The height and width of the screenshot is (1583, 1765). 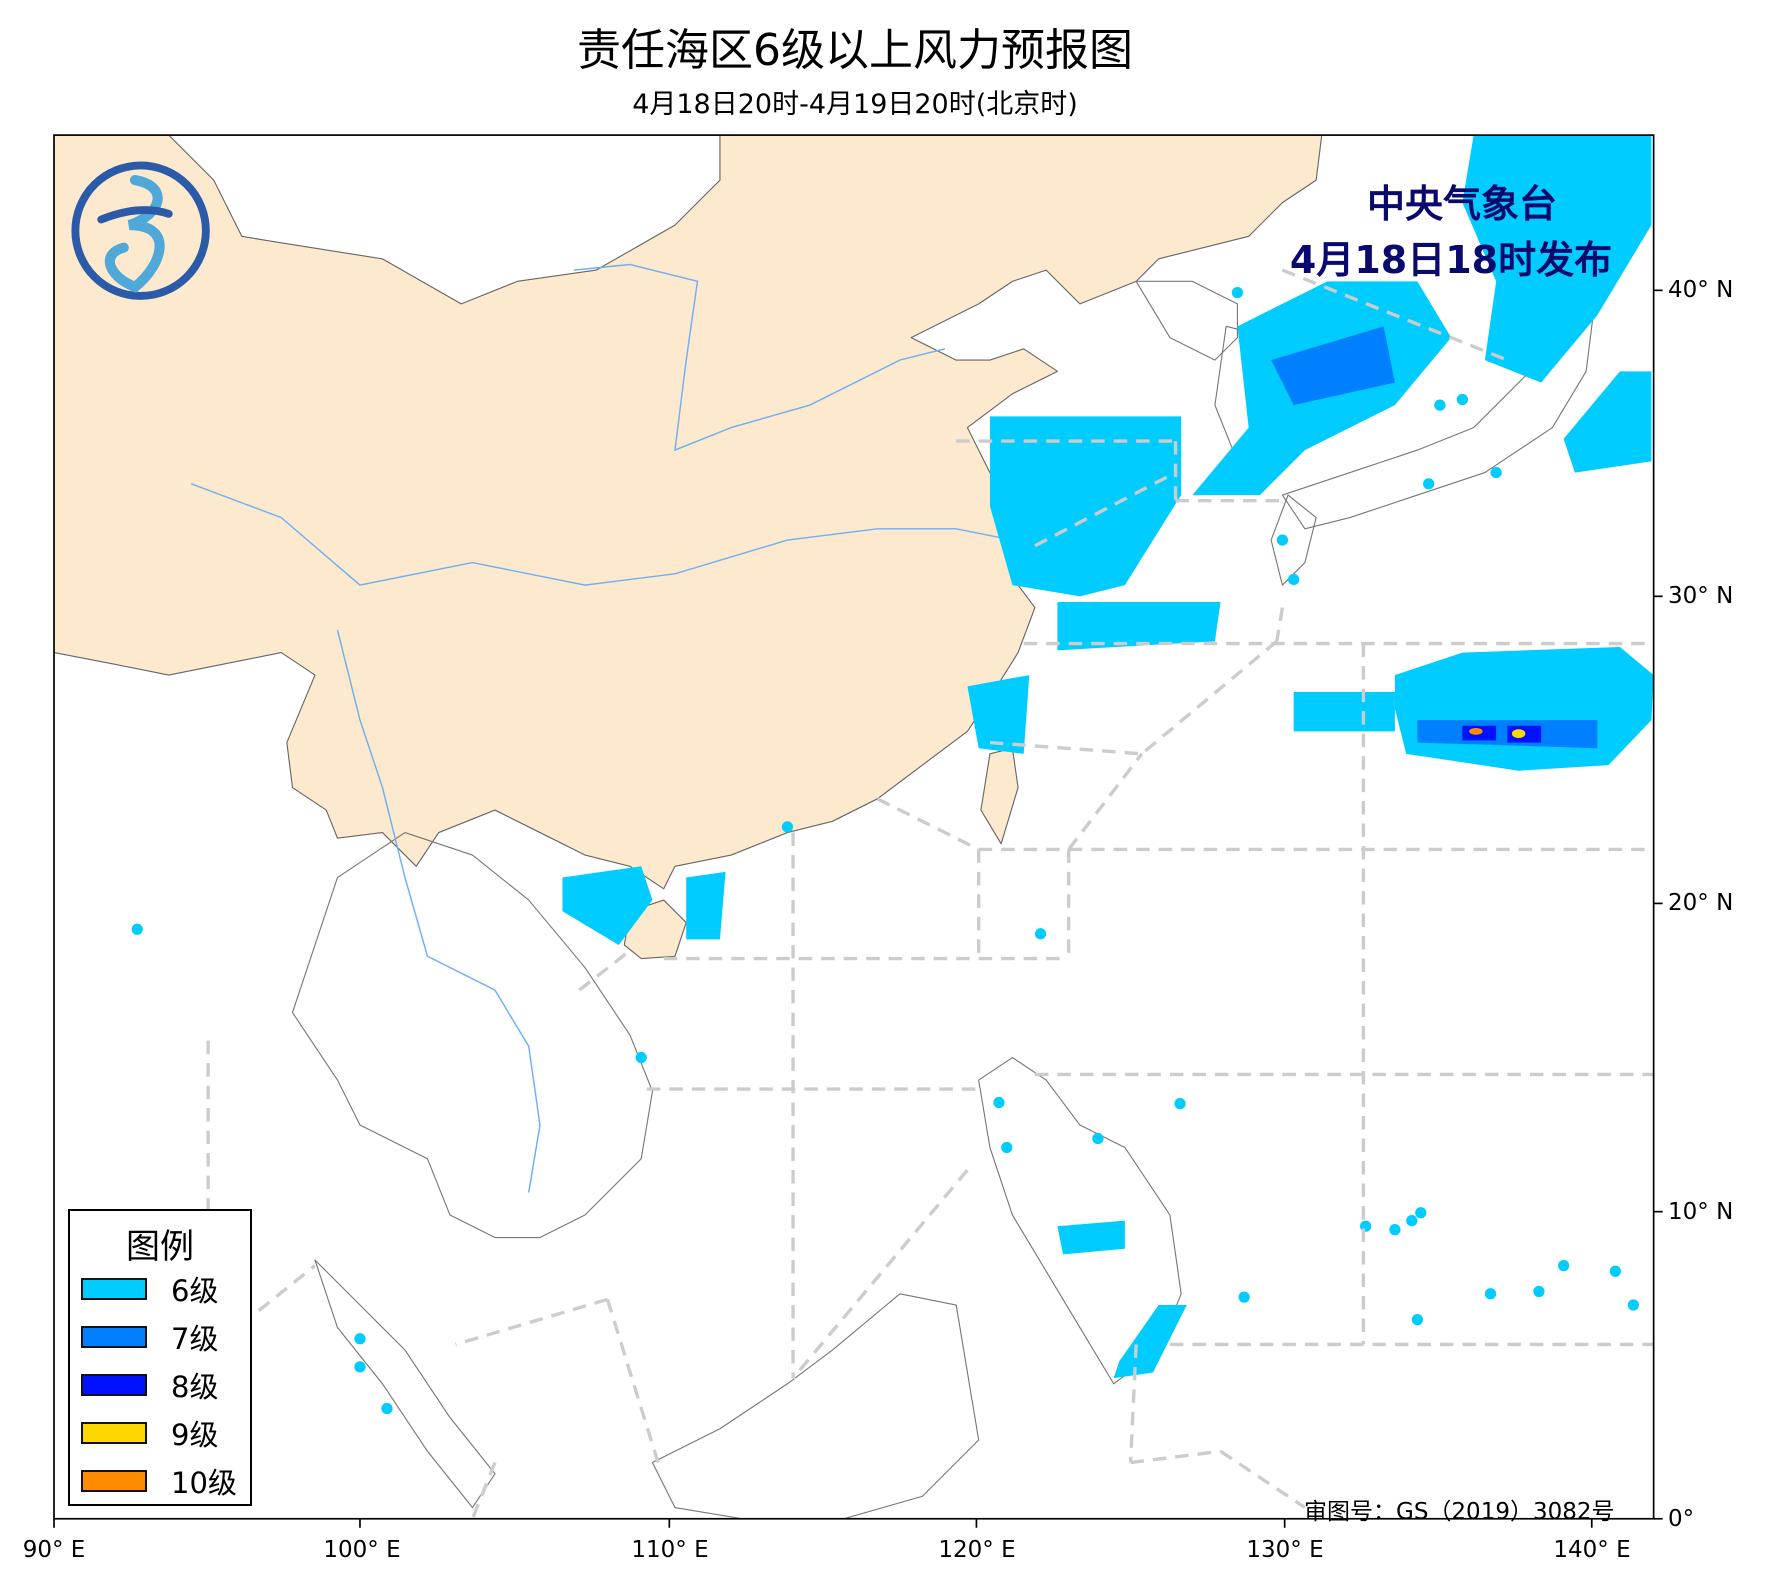 I want to click on cma-logo-icon, so click(x=140, y=230).